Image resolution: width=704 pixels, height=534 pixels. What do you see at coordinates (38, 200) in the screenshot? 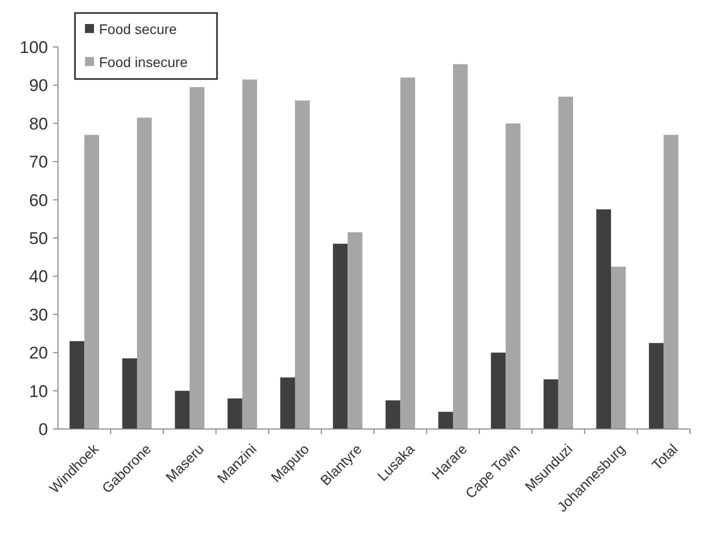
I see `y-tick-label: 60` at bounding box center [38, 200].